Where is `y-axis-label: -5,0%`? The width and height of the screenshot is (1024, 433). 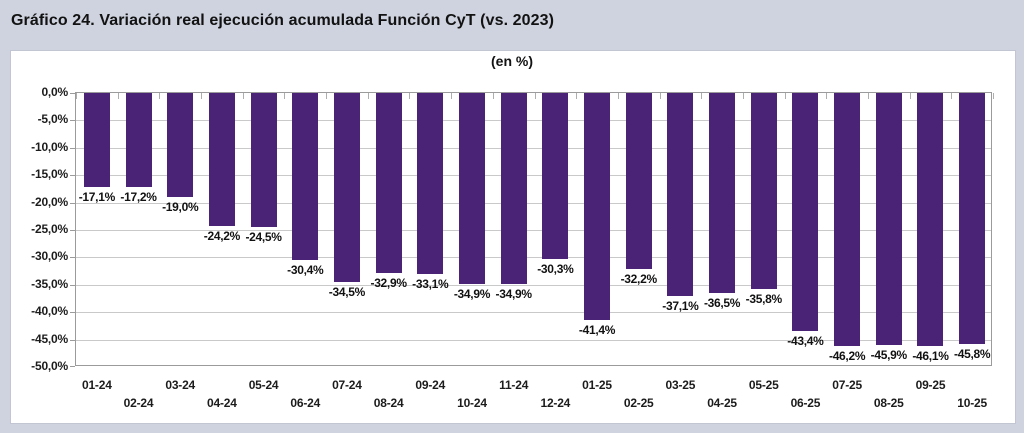 y-axis-label: -5,0% is located at coordinates (53, 119).